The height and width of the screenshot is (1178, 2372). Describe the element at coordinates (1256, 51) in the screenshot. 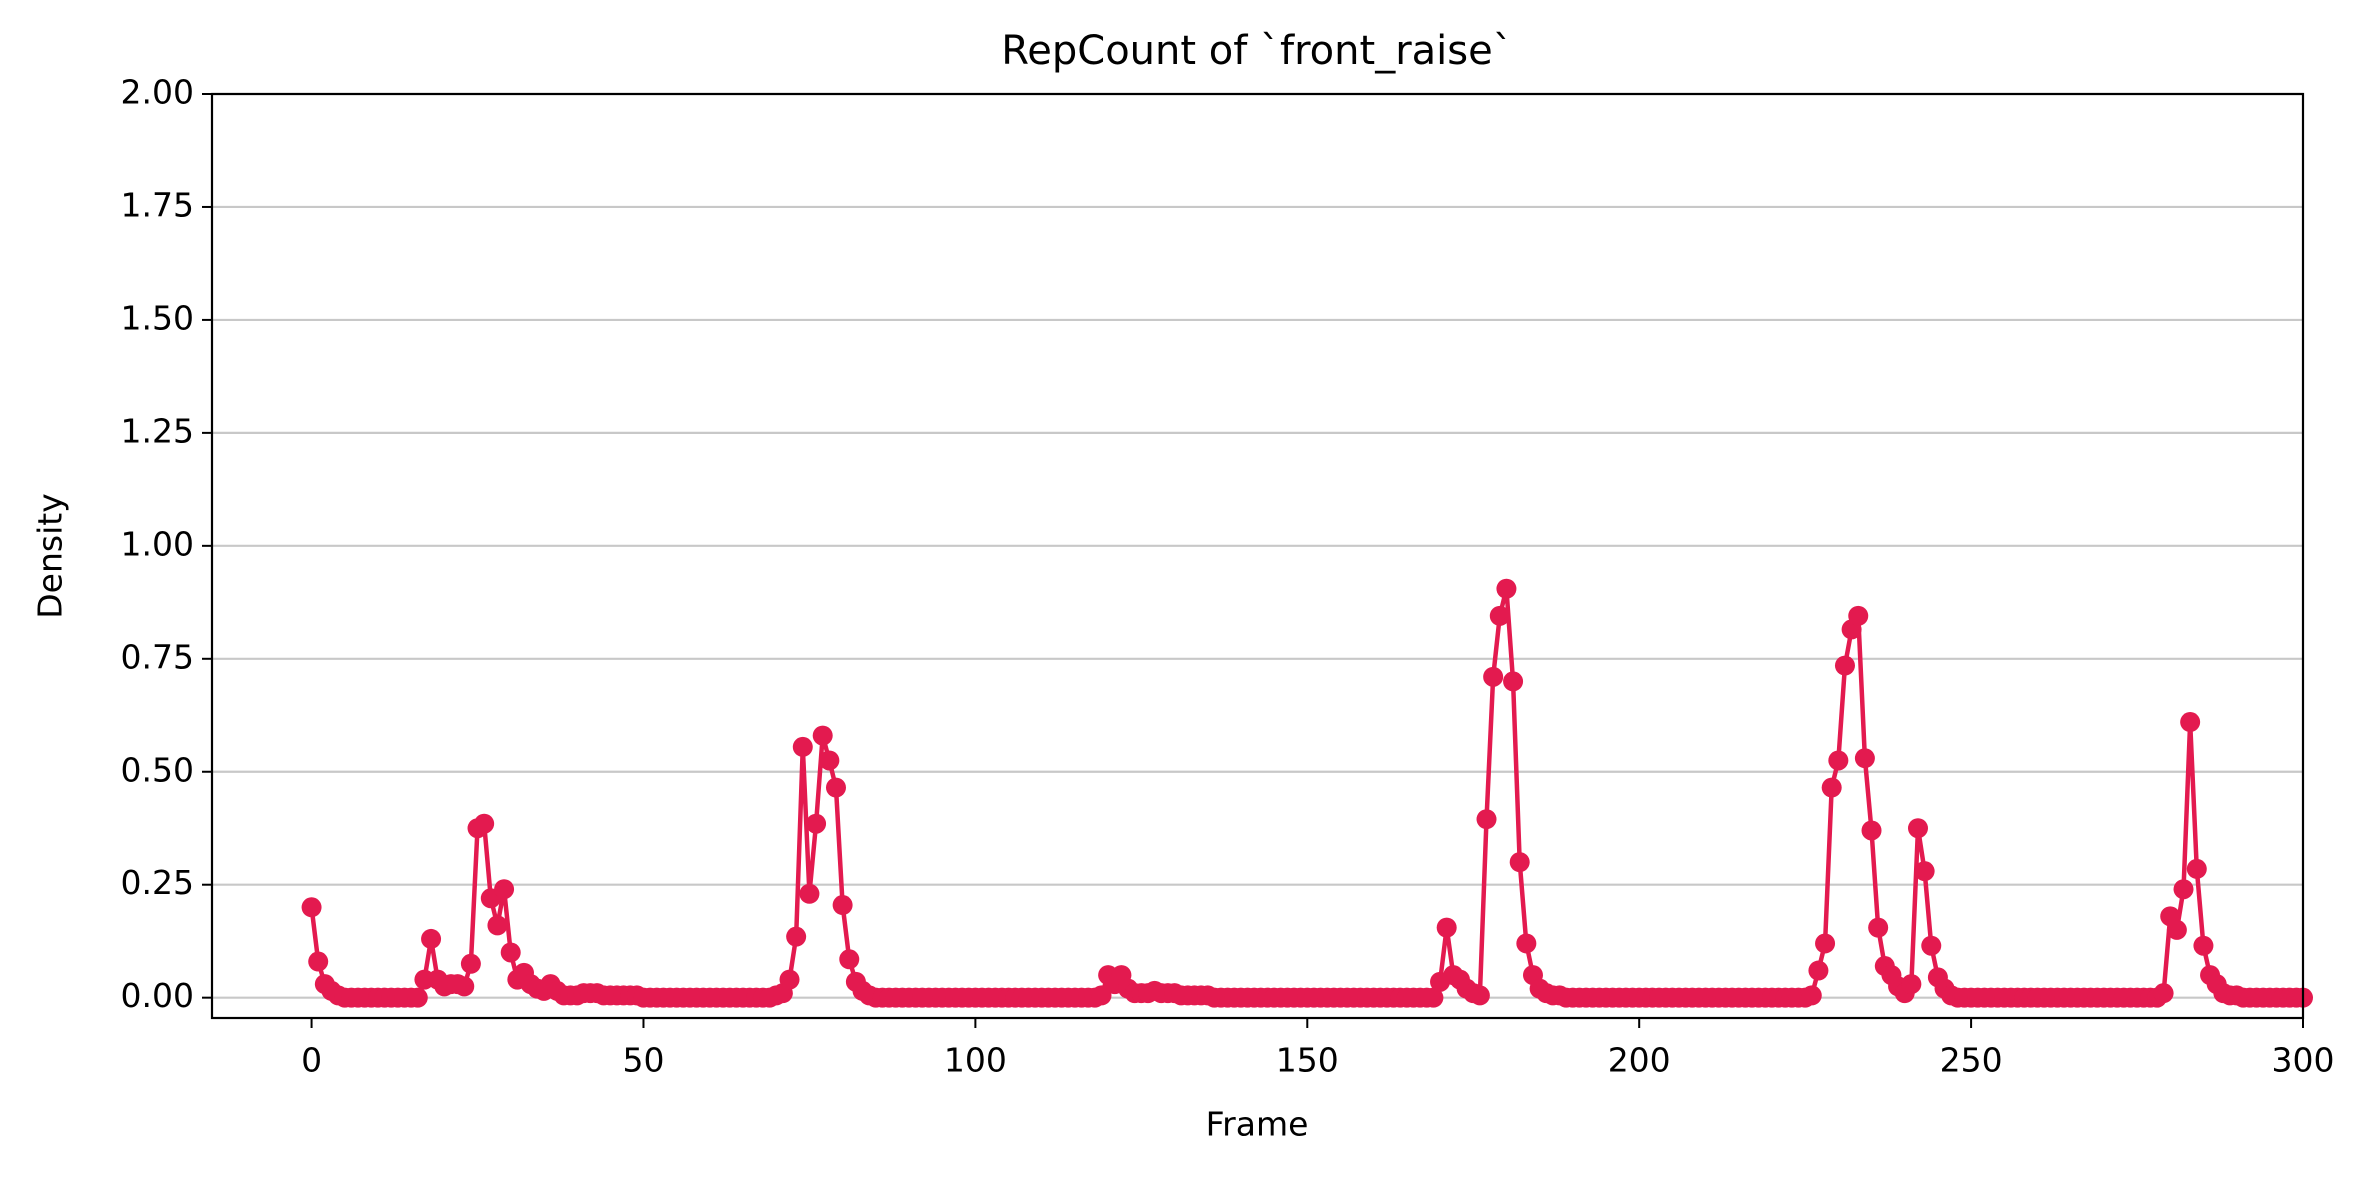

I see `chart-title: RepCount of `front_raise`` at that location.